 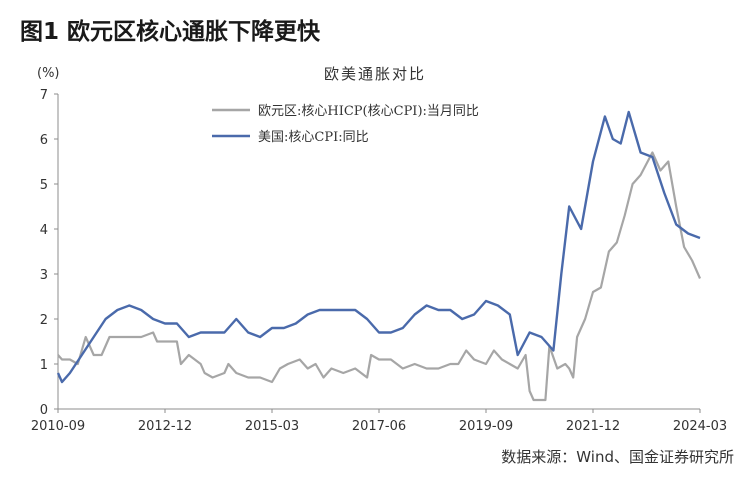 I want to click on figure-title: 图1 欧元区核心通胀下降更快, so click(x=170, y=32).